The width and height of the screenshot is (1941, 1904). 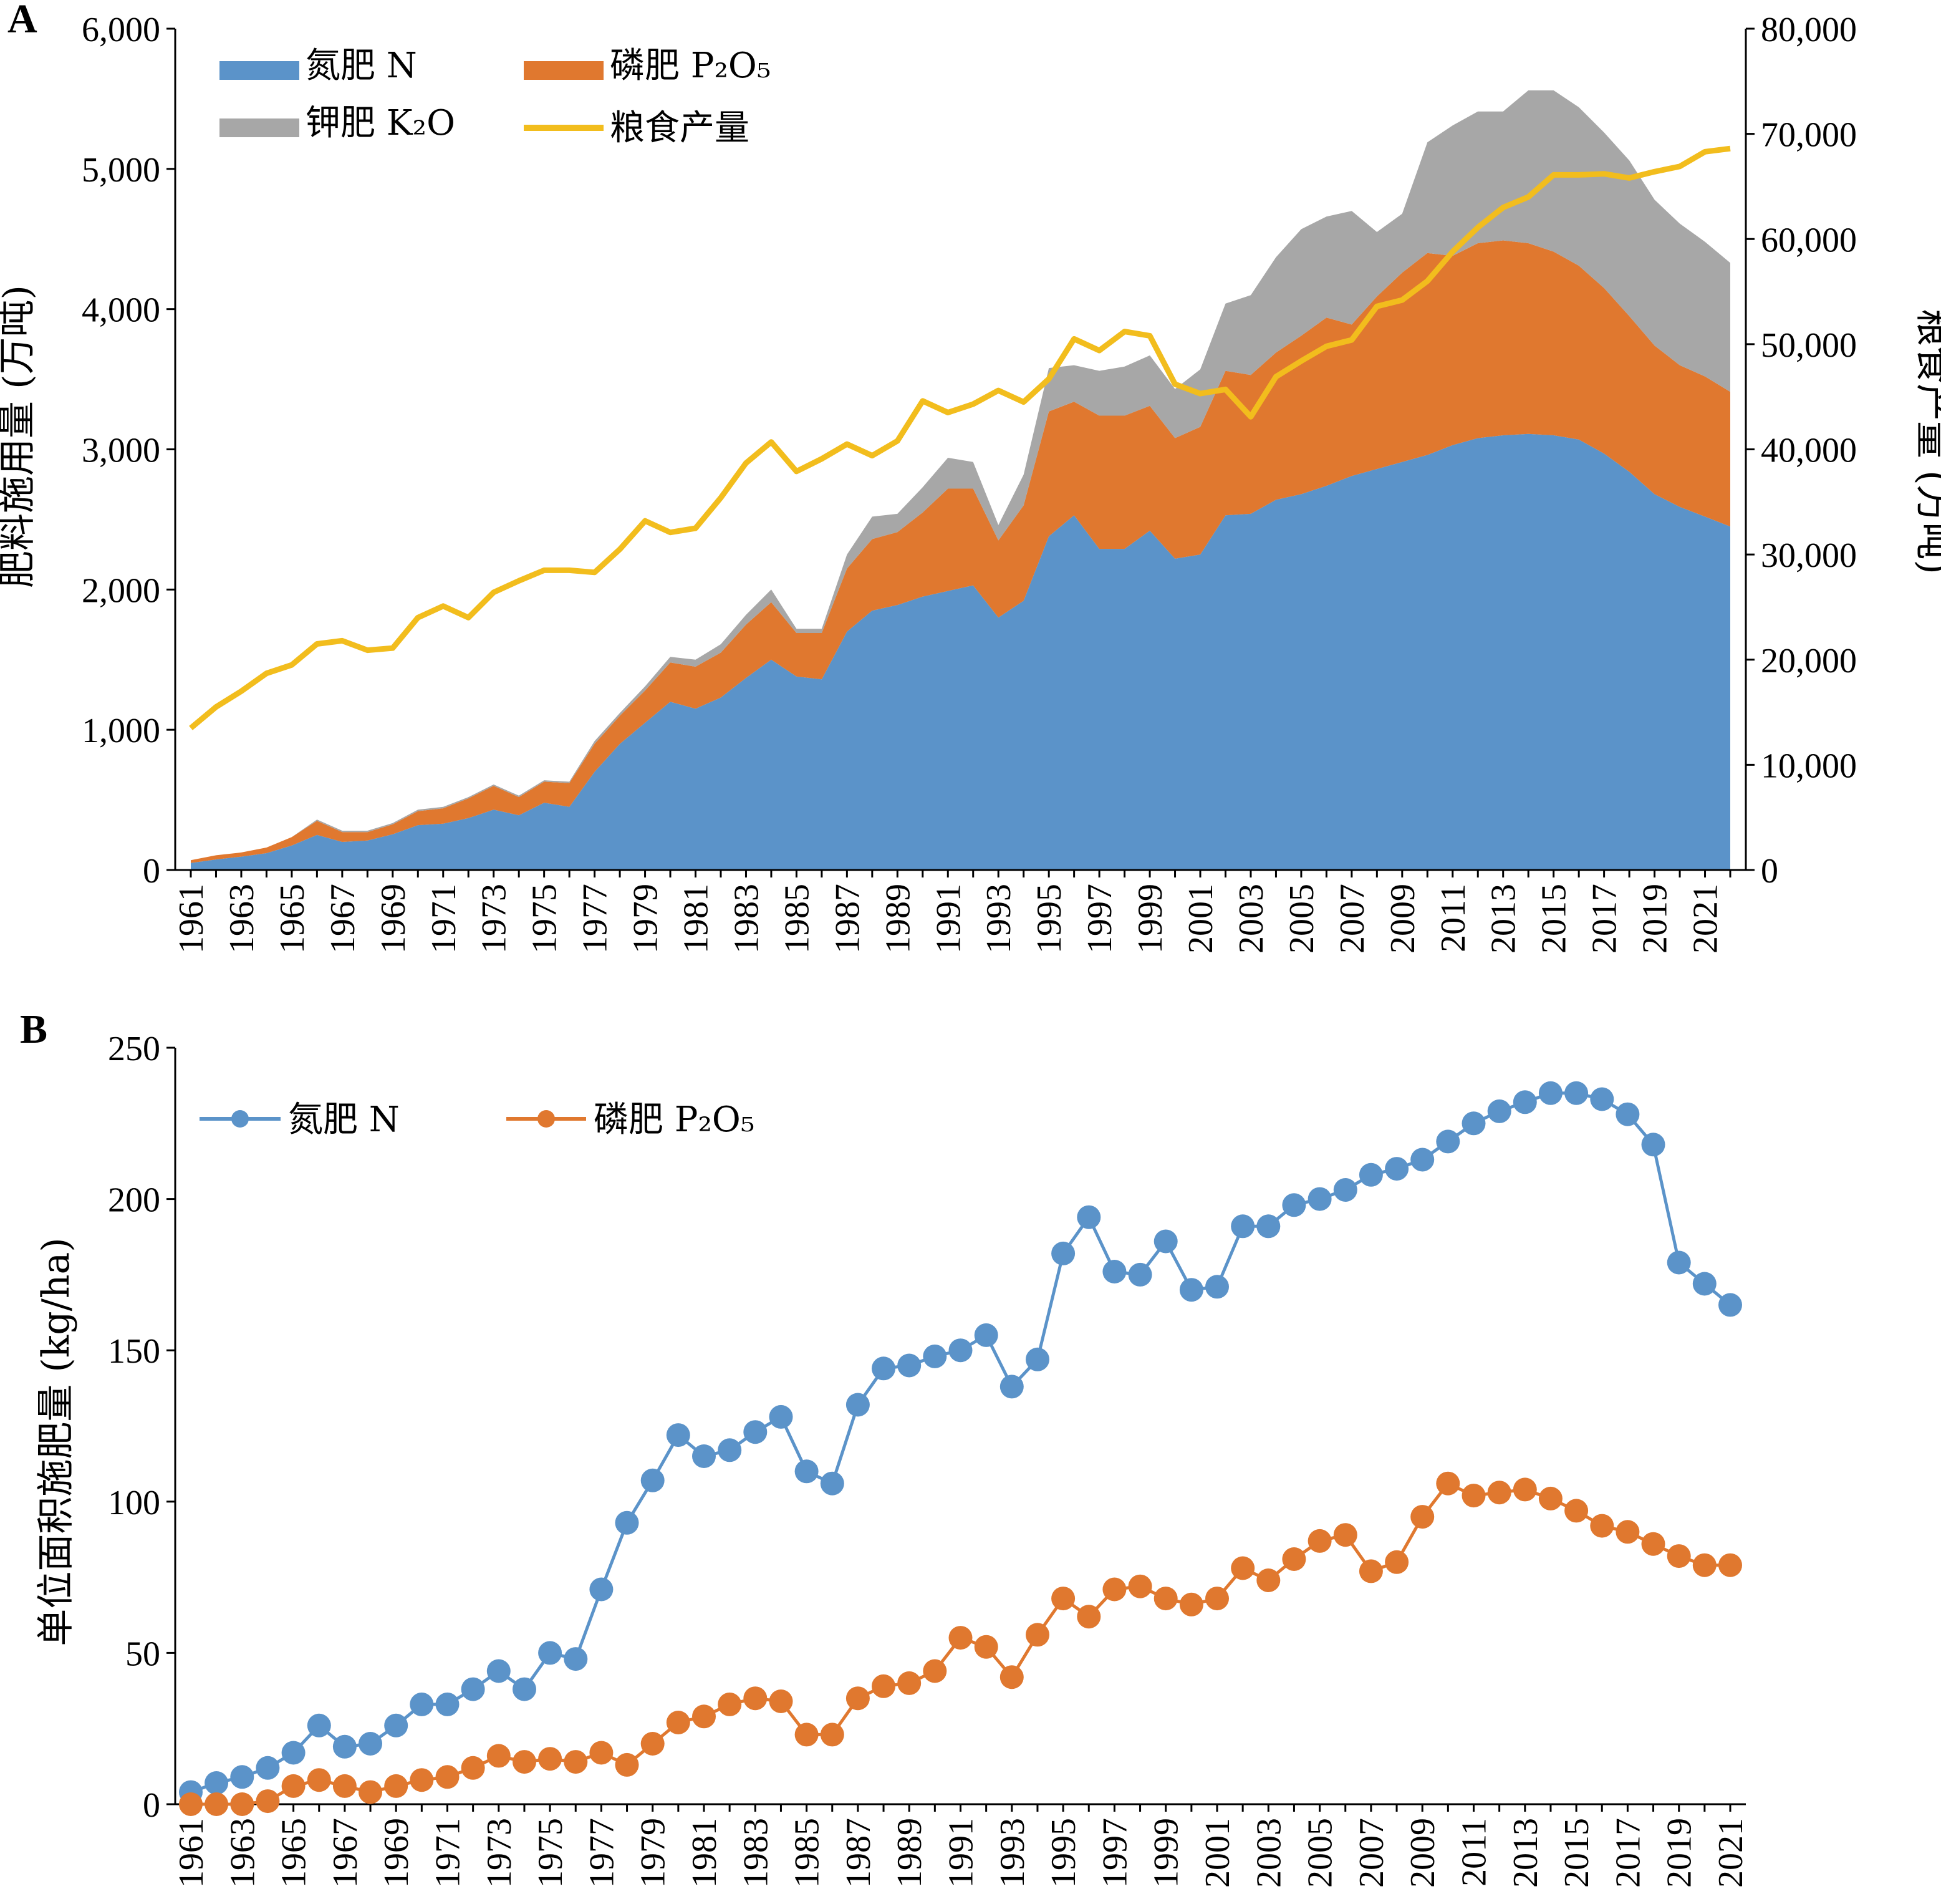 What do you see at coordinates (500, 1853) in the screenshot?
I see `panel-b-x-tick-label: 1973` at bounding box center [500, 1853].